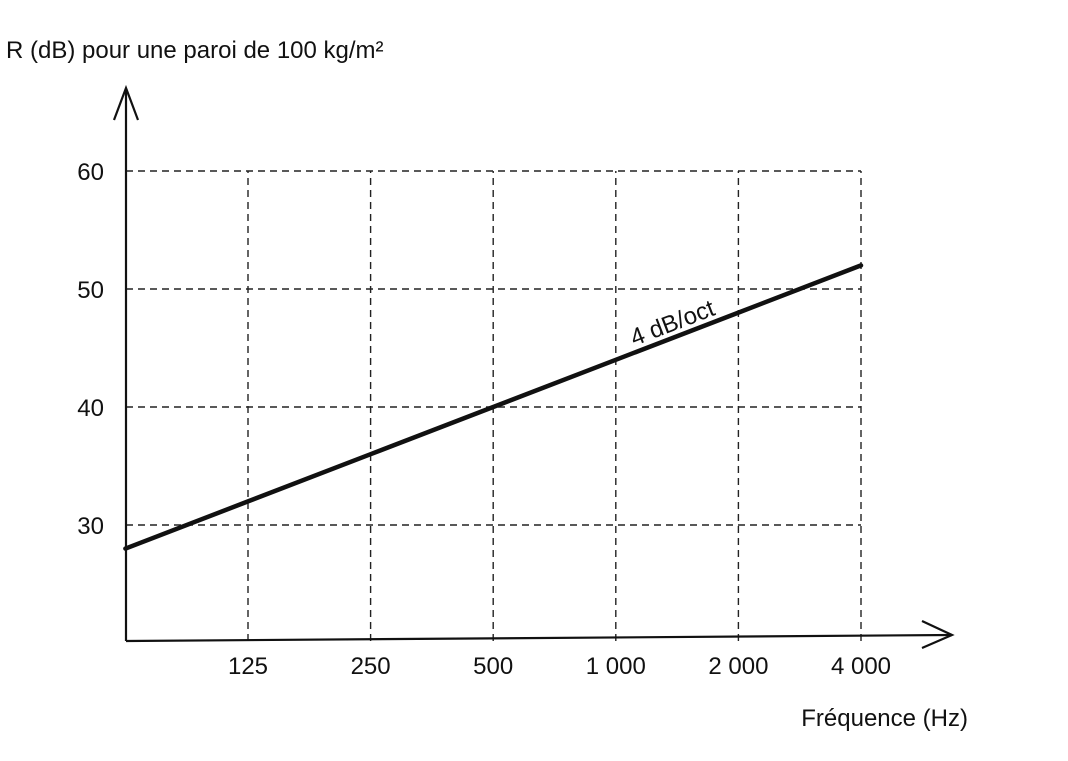 Image resolution: width=1068 pixels, height=761 pixels. I want to click on y-tick-label: 50, so click(90, 290).